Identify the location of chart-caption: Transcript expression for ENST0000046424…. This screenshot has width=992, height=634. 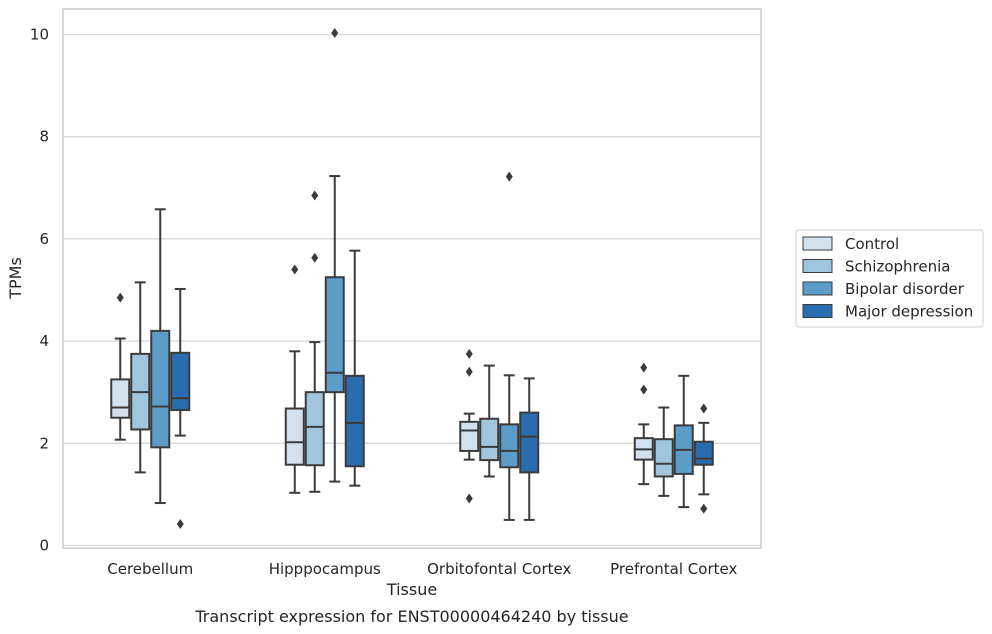
(411, 616).